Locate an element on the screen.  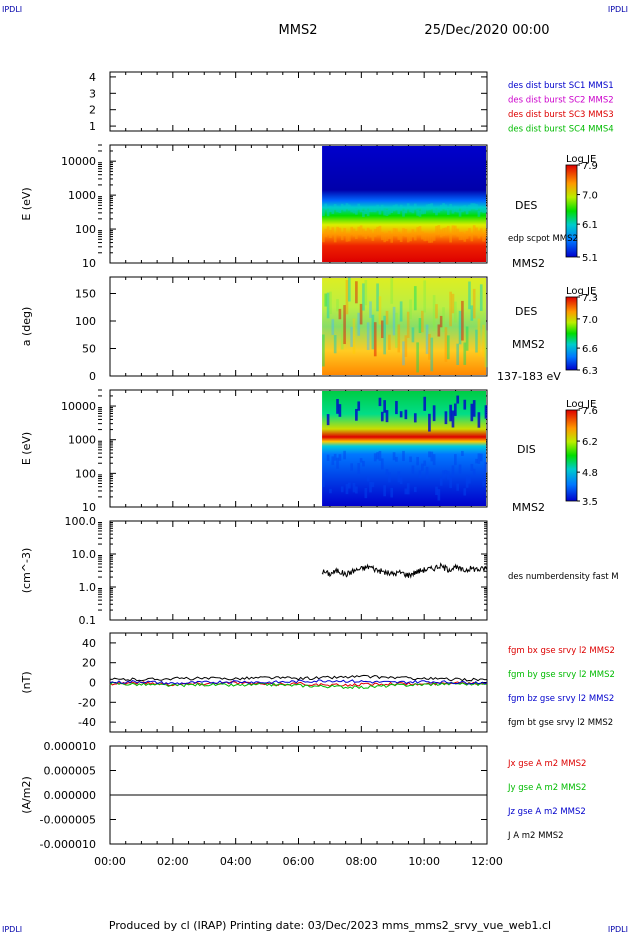
y-axis-label: E (eV) is located at coordinates (26, 448).